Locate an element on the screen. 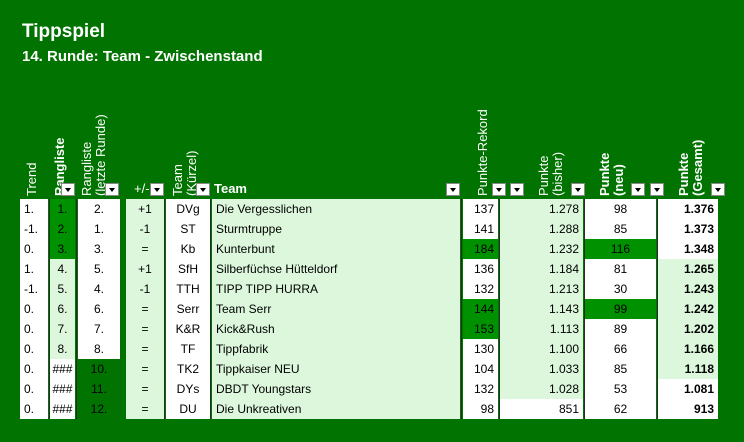 This screenshot has height=442, width=744. cell-kurz: DYs is located at coordinates (188, 389).